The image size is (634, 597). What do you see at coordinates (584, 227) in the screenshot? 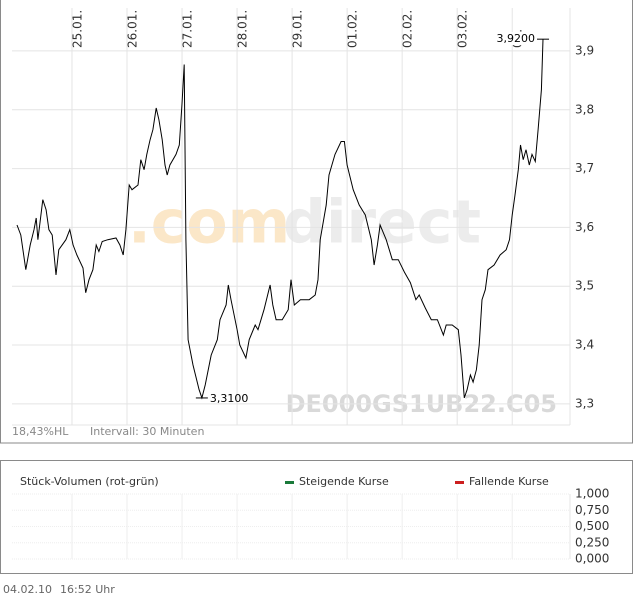
I see `y-tick-label: 3,6` at bounding box center [584, 227].